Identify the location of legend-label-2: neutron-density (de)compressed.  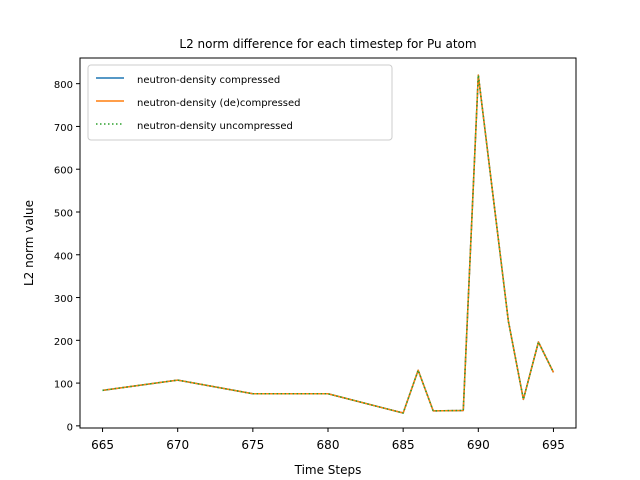
(219, 103).